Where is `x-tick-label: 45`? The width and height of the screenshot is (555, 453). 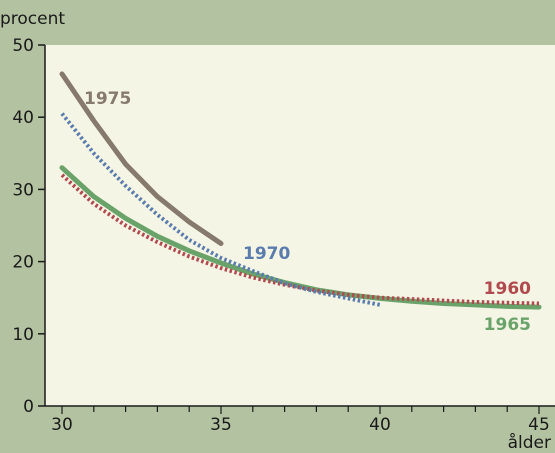 x-tick-label: 45 is located at coordinates (539, 425).